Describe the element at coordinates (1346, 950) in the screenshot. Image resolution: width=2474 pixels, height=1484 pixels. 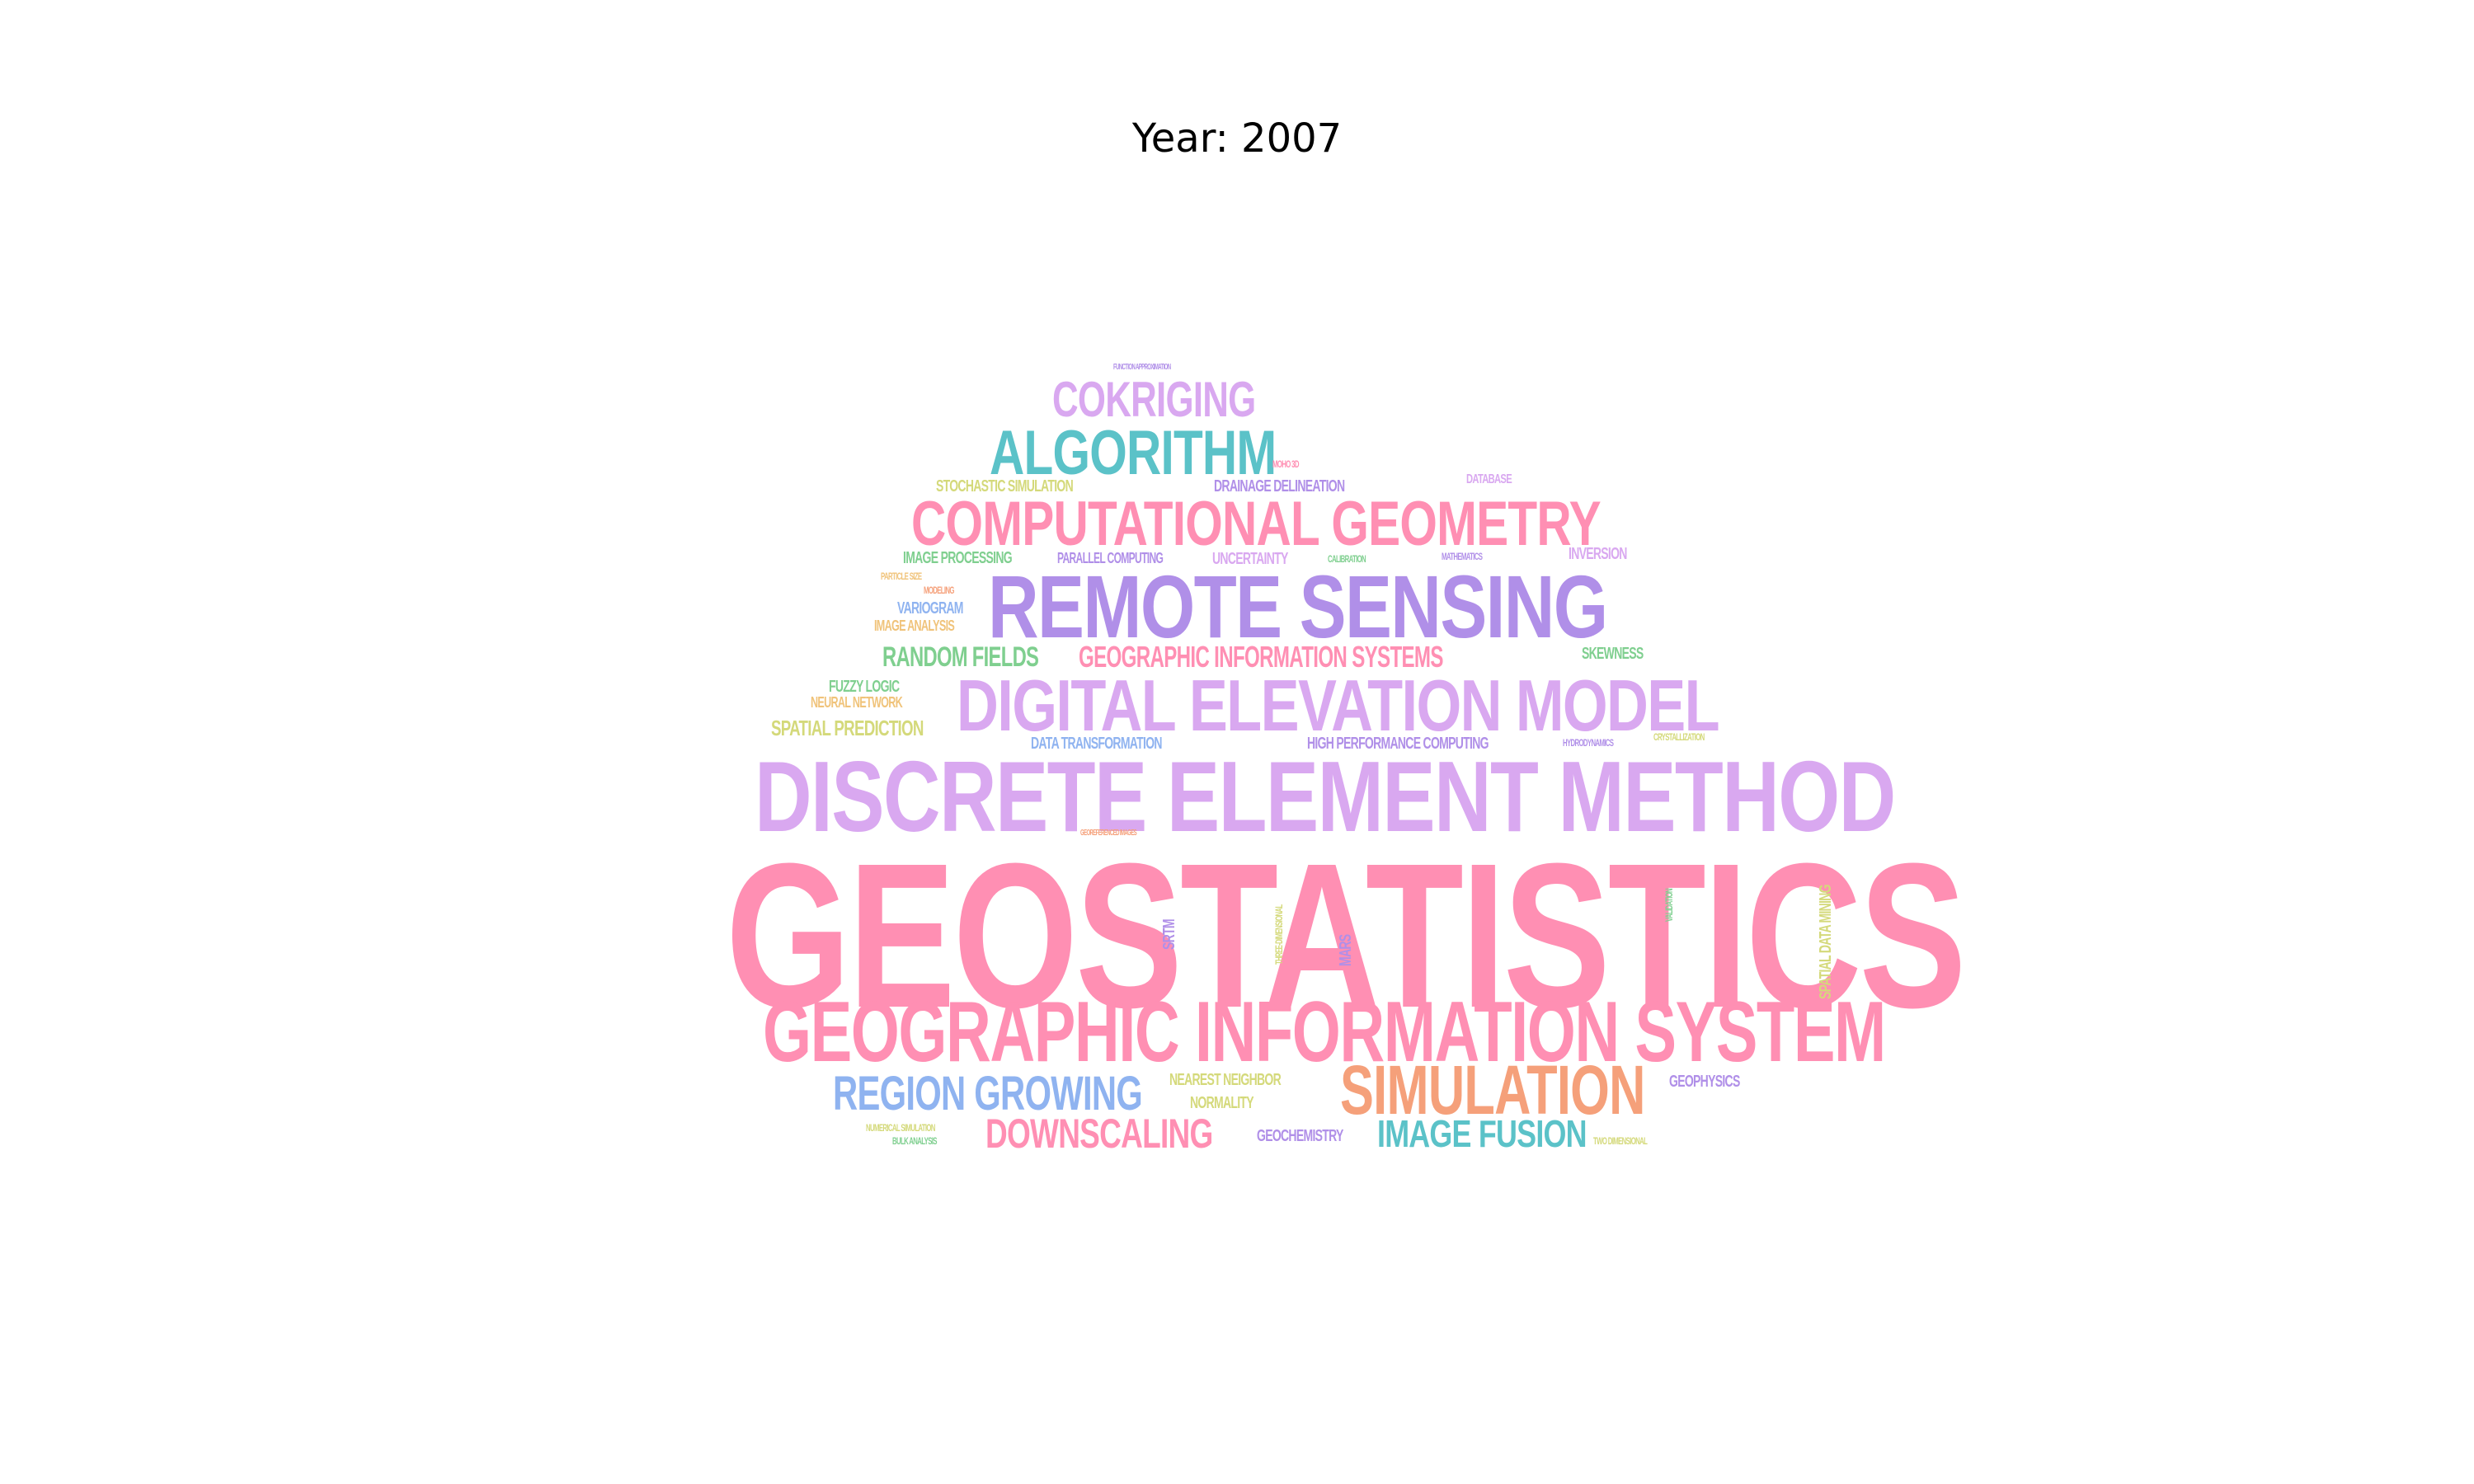
I see `word: MARS` at that location.